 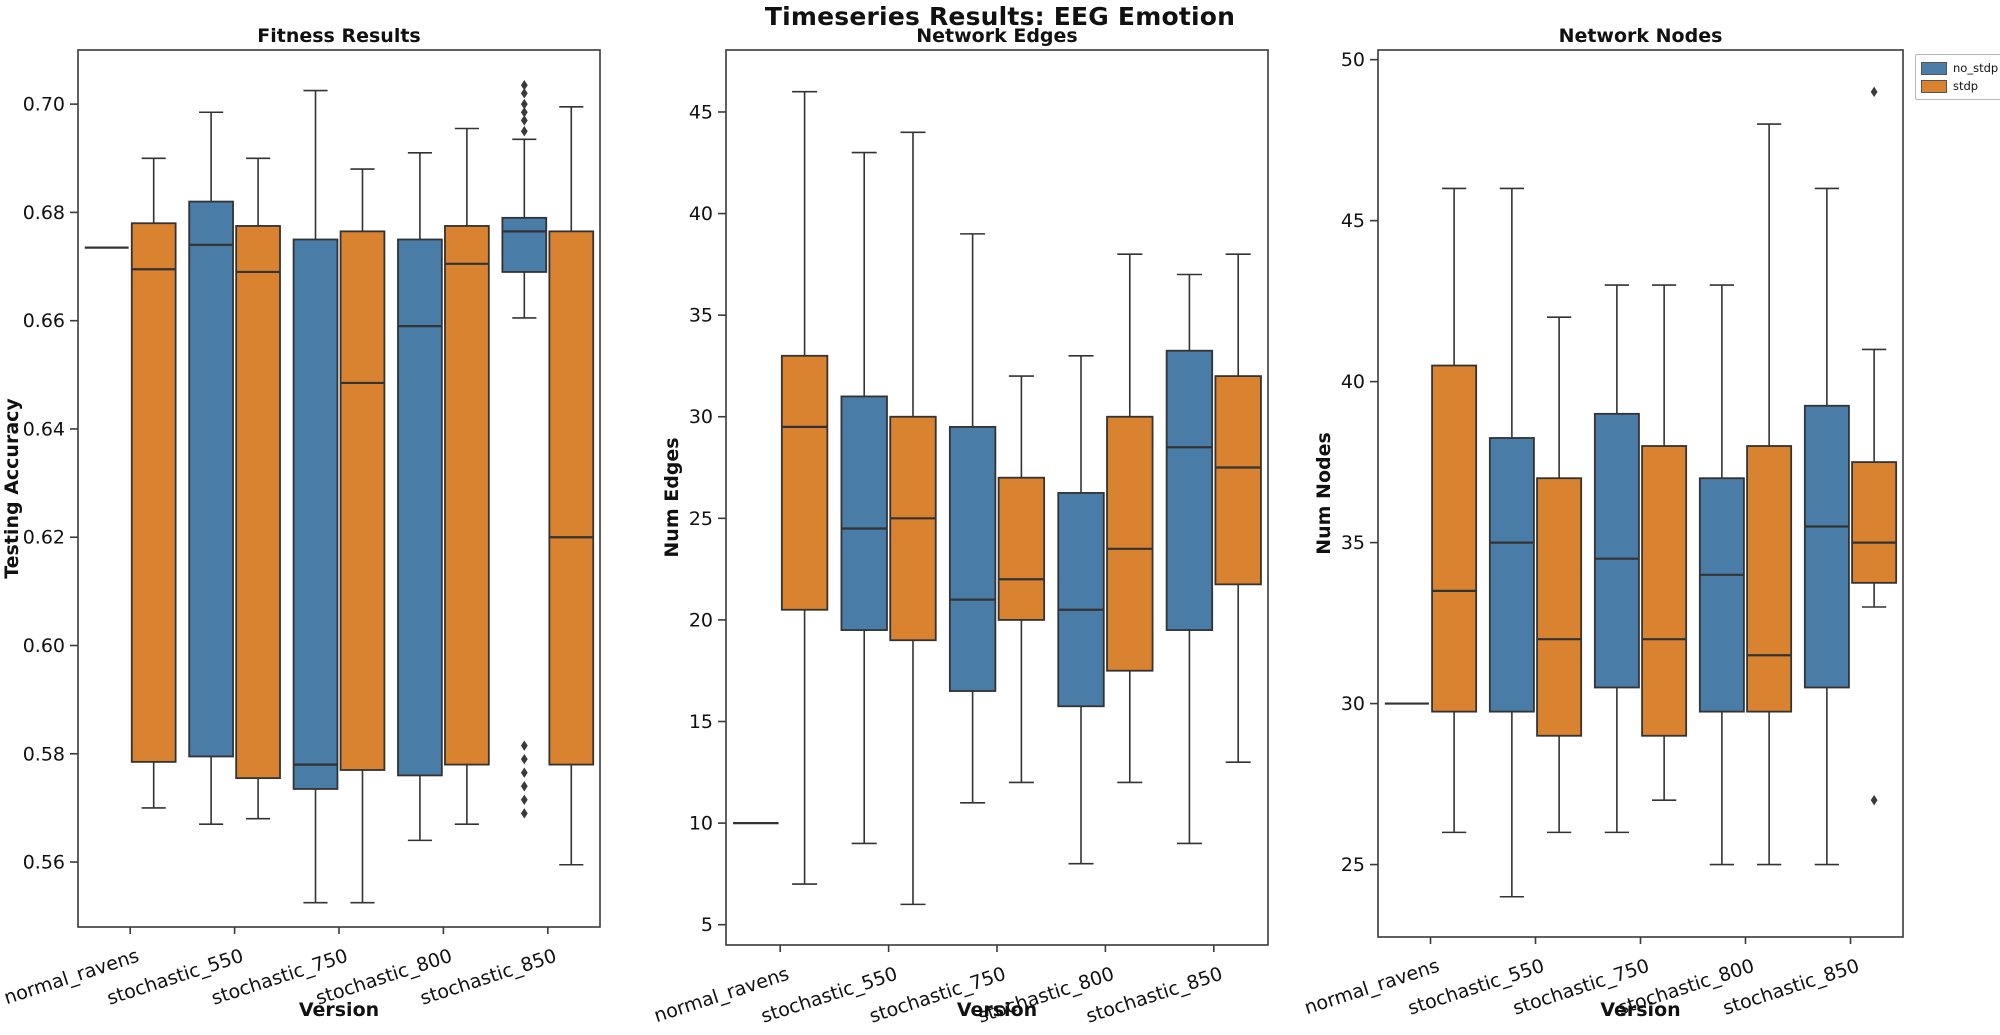 I want to click on no-stdp-swatch-icon, so click(x=1934, y=68).